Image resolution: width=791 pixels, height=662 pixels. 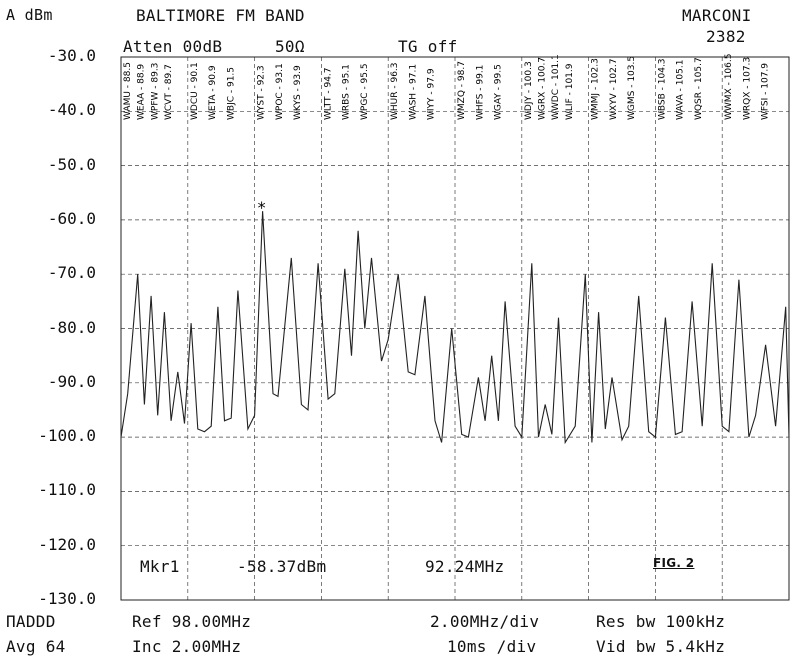 What do you see at coordinates (213, 92) in the screenshot?
I see `station-label: WETA - 90.9` at bounding box center [213, 92].